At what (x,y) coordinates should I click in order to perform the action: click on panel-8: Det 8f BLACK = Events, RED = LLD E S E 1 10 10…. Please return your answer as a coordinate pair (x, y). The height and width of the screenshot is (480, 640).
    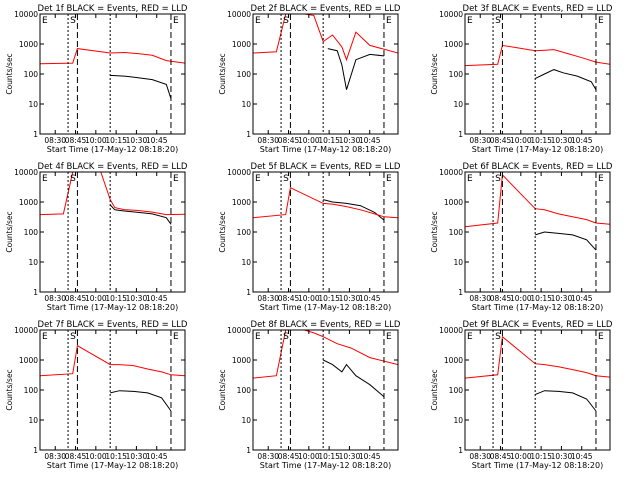
    Looking at the image, I should click on (309, 395).